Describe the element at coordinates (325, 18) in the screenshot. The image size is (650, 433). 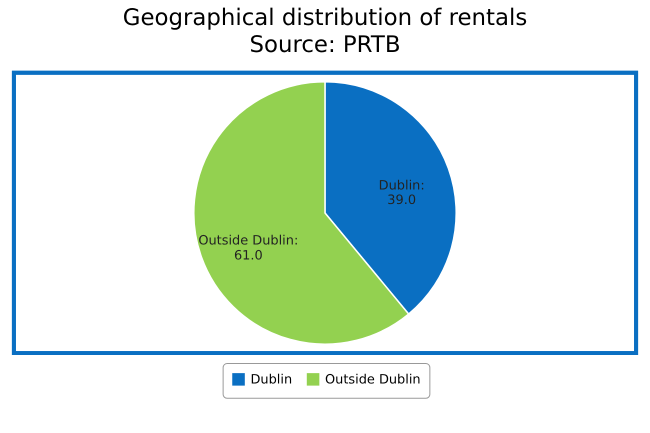
I see `chart-title: Geographical distribution of rentals` at that location.